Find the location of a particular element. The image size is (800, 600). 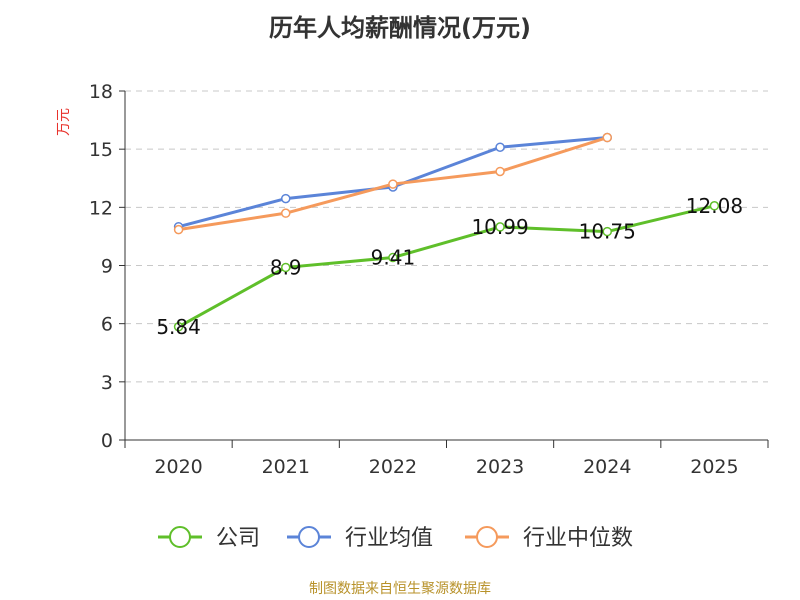

point-0-2023 is located at coordinates (500, 227).